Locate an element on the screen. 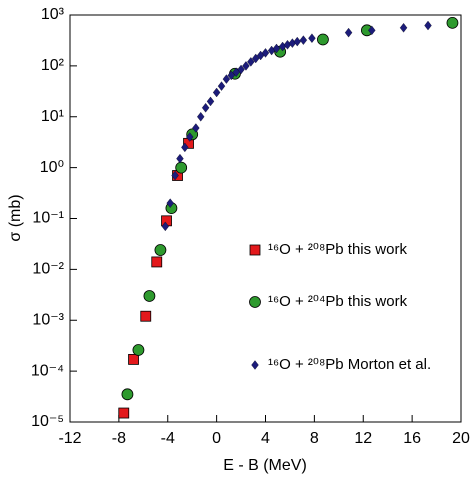 Image resolution: width=474 pixels, height=481 pixels. x-tick-label: -4 is located at coordinates (168, 438).